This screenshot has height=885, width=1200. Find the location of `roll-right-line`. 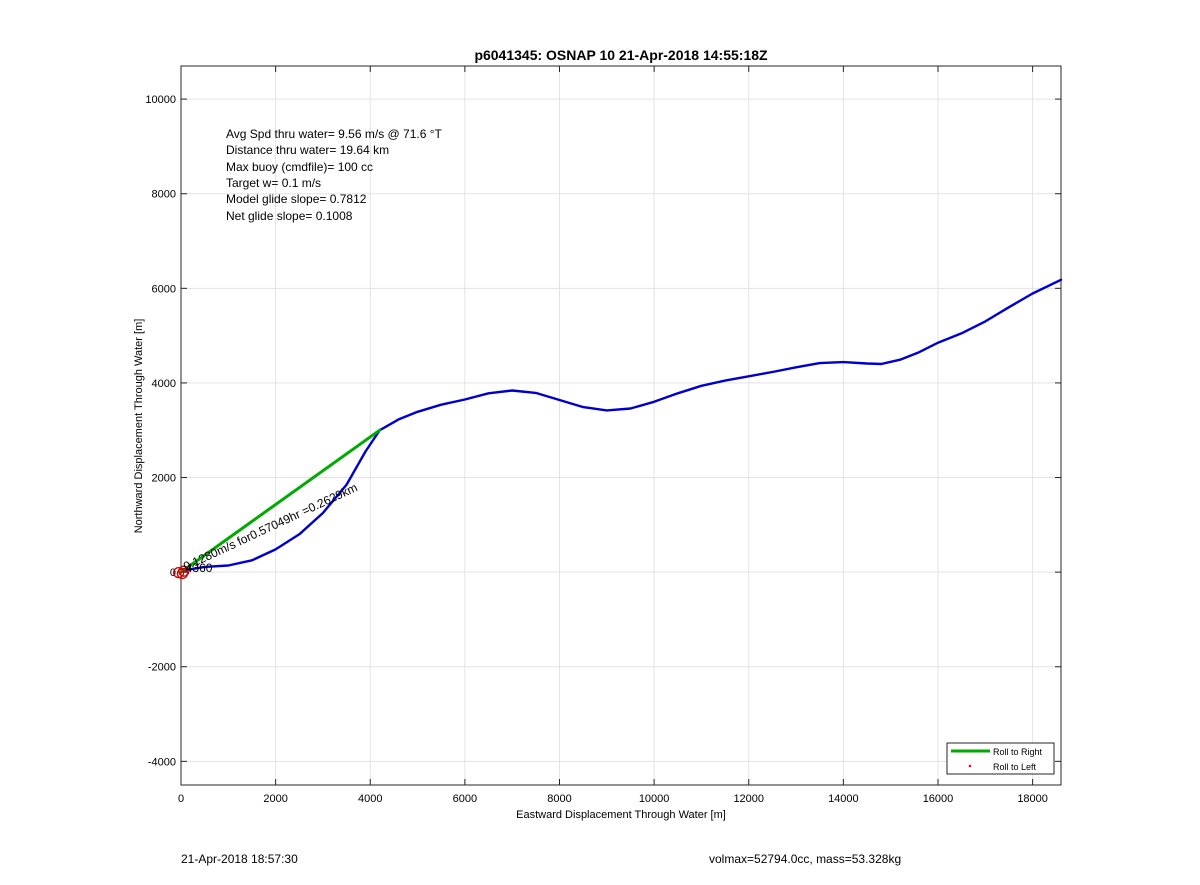

roll-right-line is located at coordinates (280, 501).